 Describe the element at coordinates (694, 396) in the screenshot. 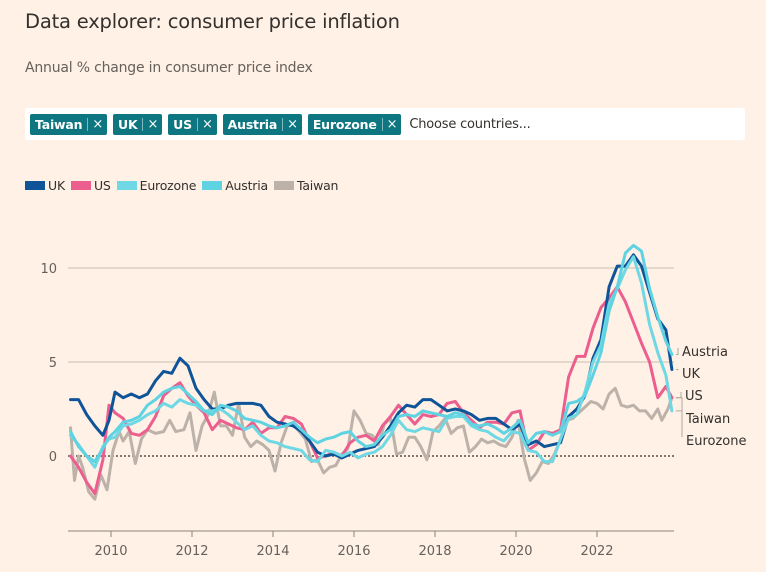

I see `end-label-us: US` at that location.